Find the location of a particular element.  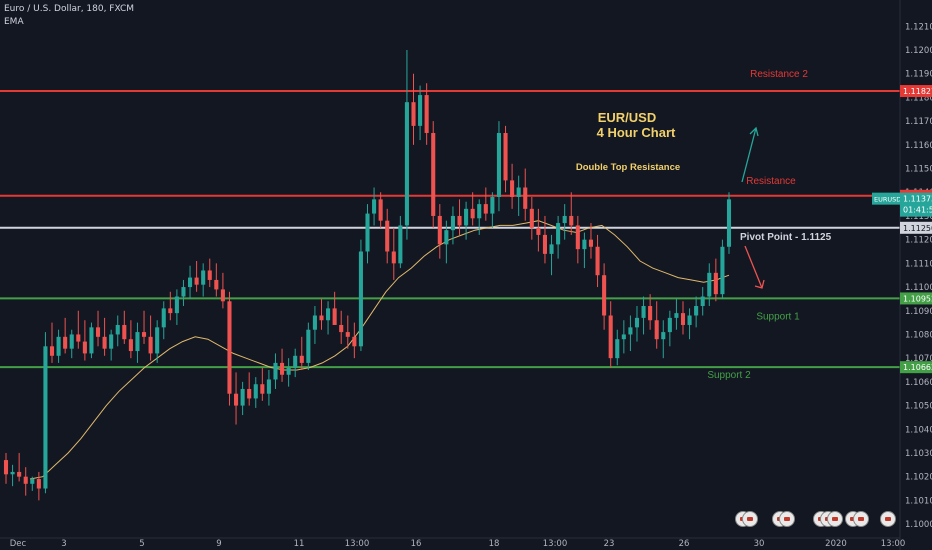

x-tick-label: 23 is located at coordinates (609, 544).